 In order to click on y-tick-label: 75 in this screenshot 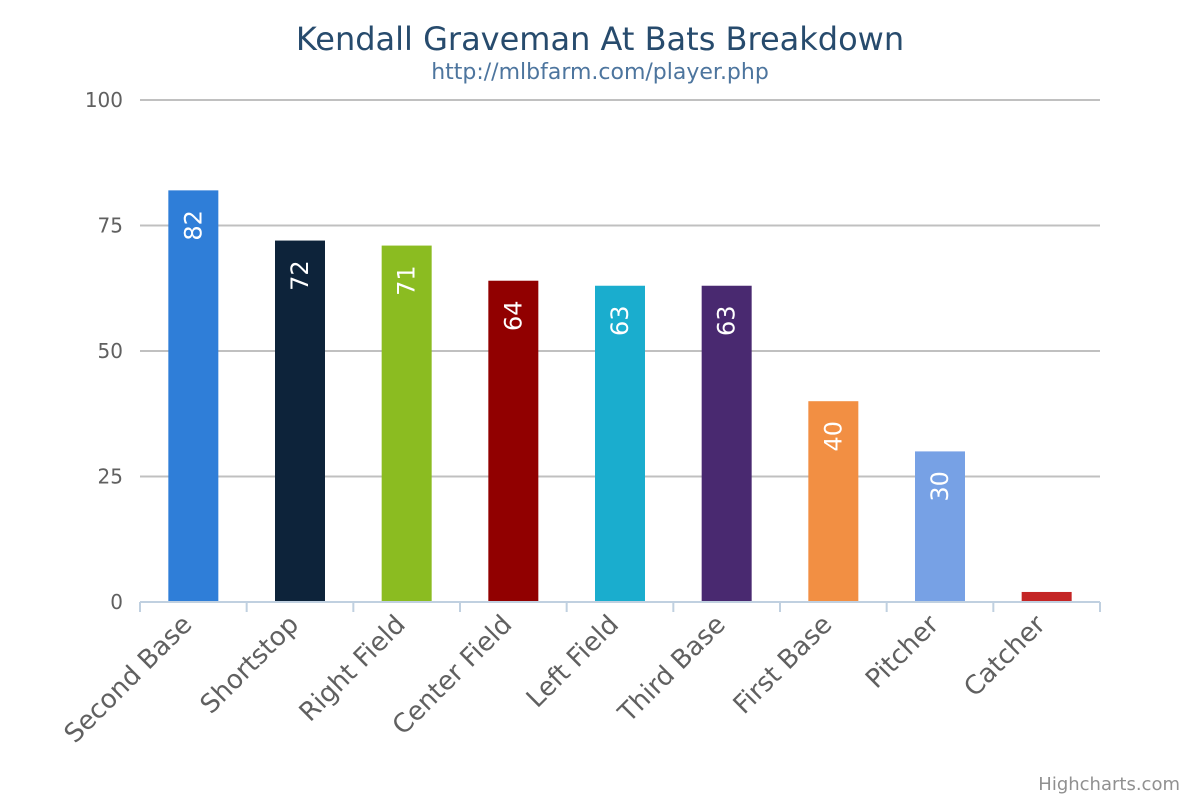, I will do `click(110, 226)`.